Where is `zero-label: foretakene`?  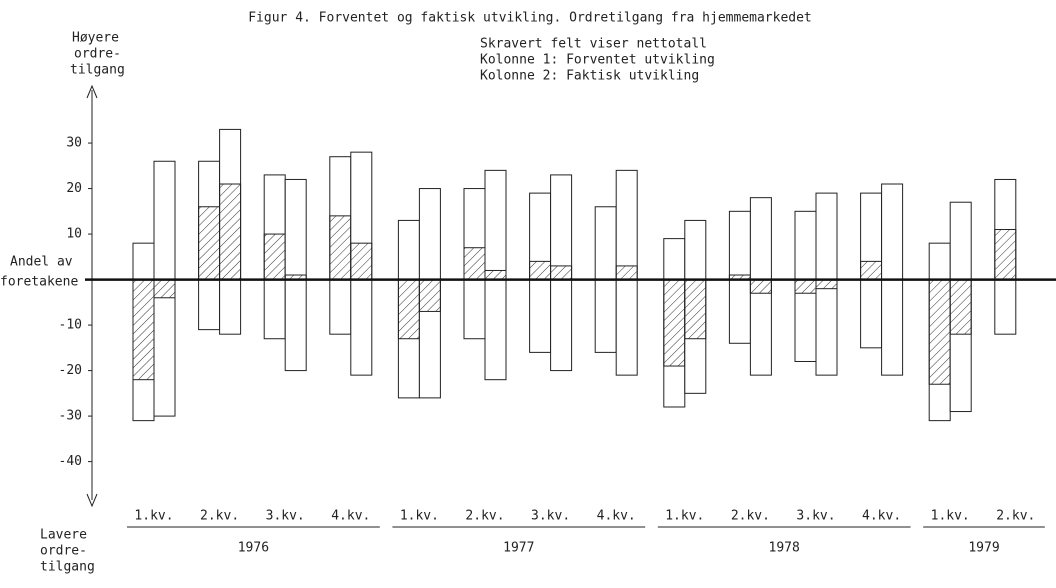 zero-label: foretakene is located at coordinates (39, 282).